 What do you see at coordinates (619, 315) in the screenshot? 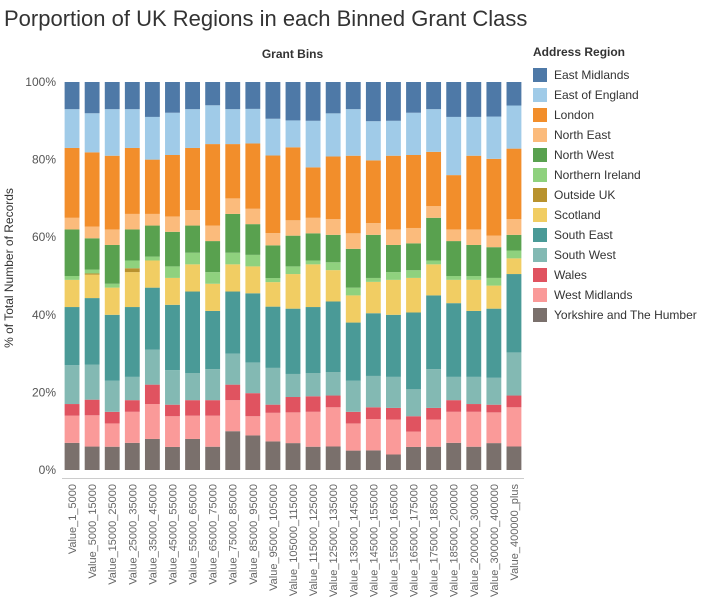
I see `legend-item: Yorkshire and The Humber` at bounding box center [619, 315].